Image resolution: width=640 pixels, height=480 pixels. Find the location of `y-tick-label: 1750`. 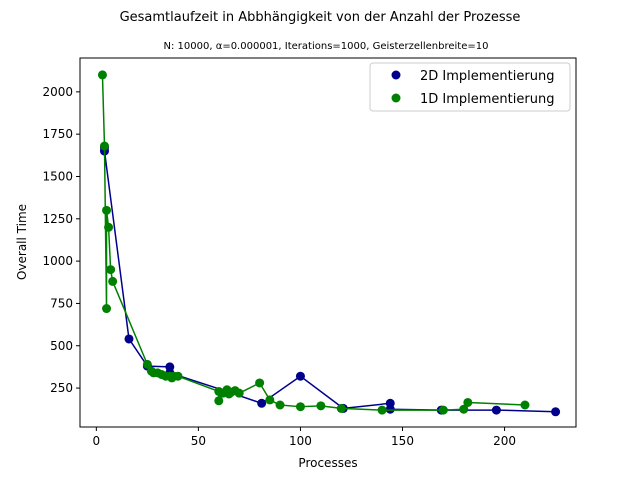

y-tick-label: 1750 is located at coordinates (57, 134).